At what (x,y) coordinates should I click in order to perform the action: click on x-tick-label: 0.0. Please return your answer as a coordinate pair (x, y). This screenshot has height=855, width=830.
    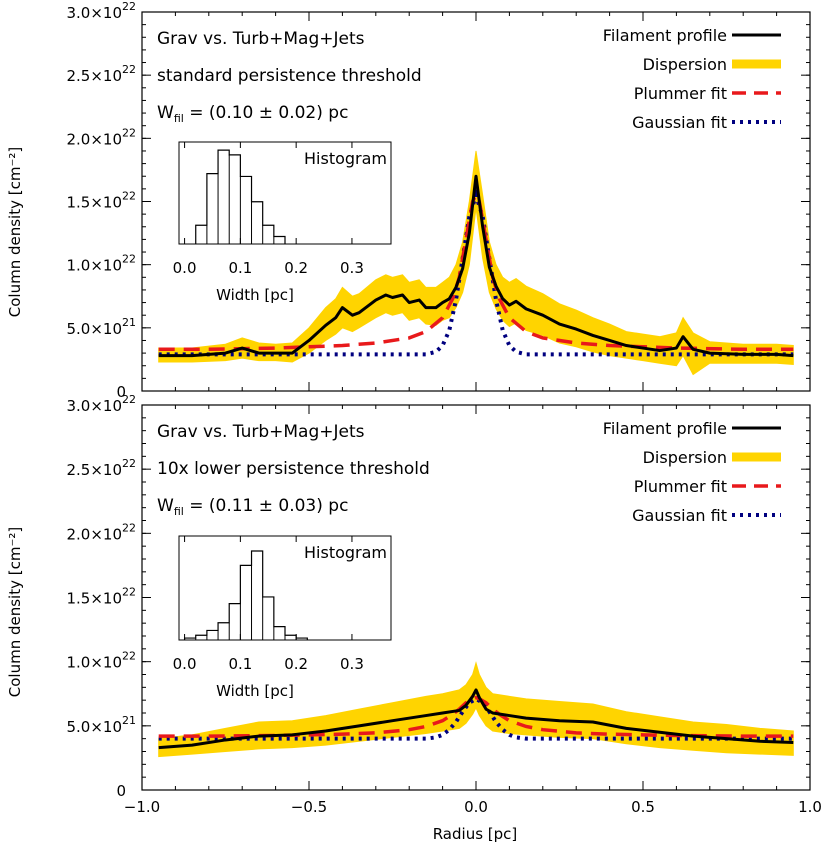
    Looking at the image, I should click on (476, 807).